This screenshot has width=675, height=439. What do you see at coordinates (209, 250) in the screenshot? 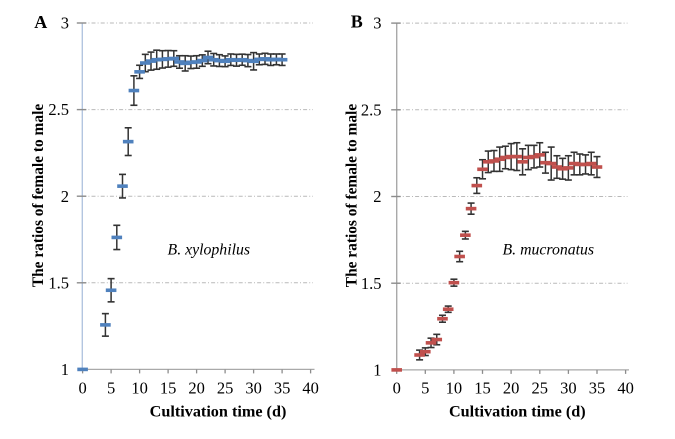
I see `svg-text: B. xylophilus` at bounding box center [209, 250].